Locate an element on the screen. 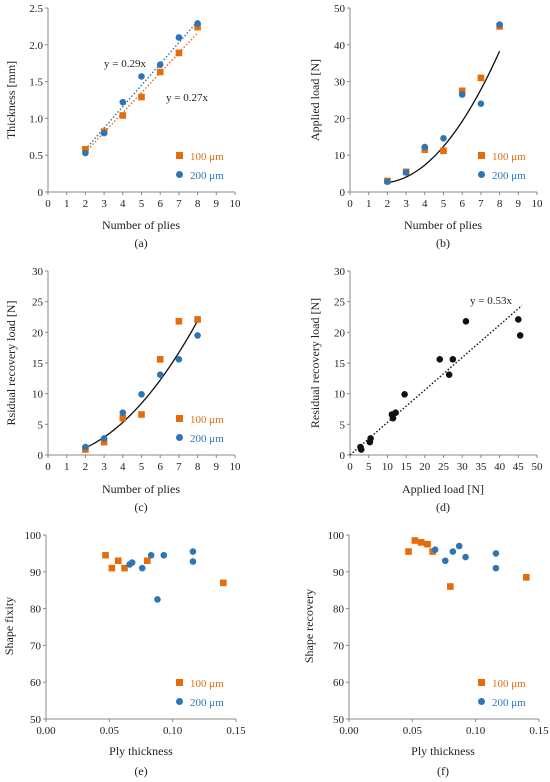  x-tick-label-e: 0.00 is located at coordinates (46, 731).